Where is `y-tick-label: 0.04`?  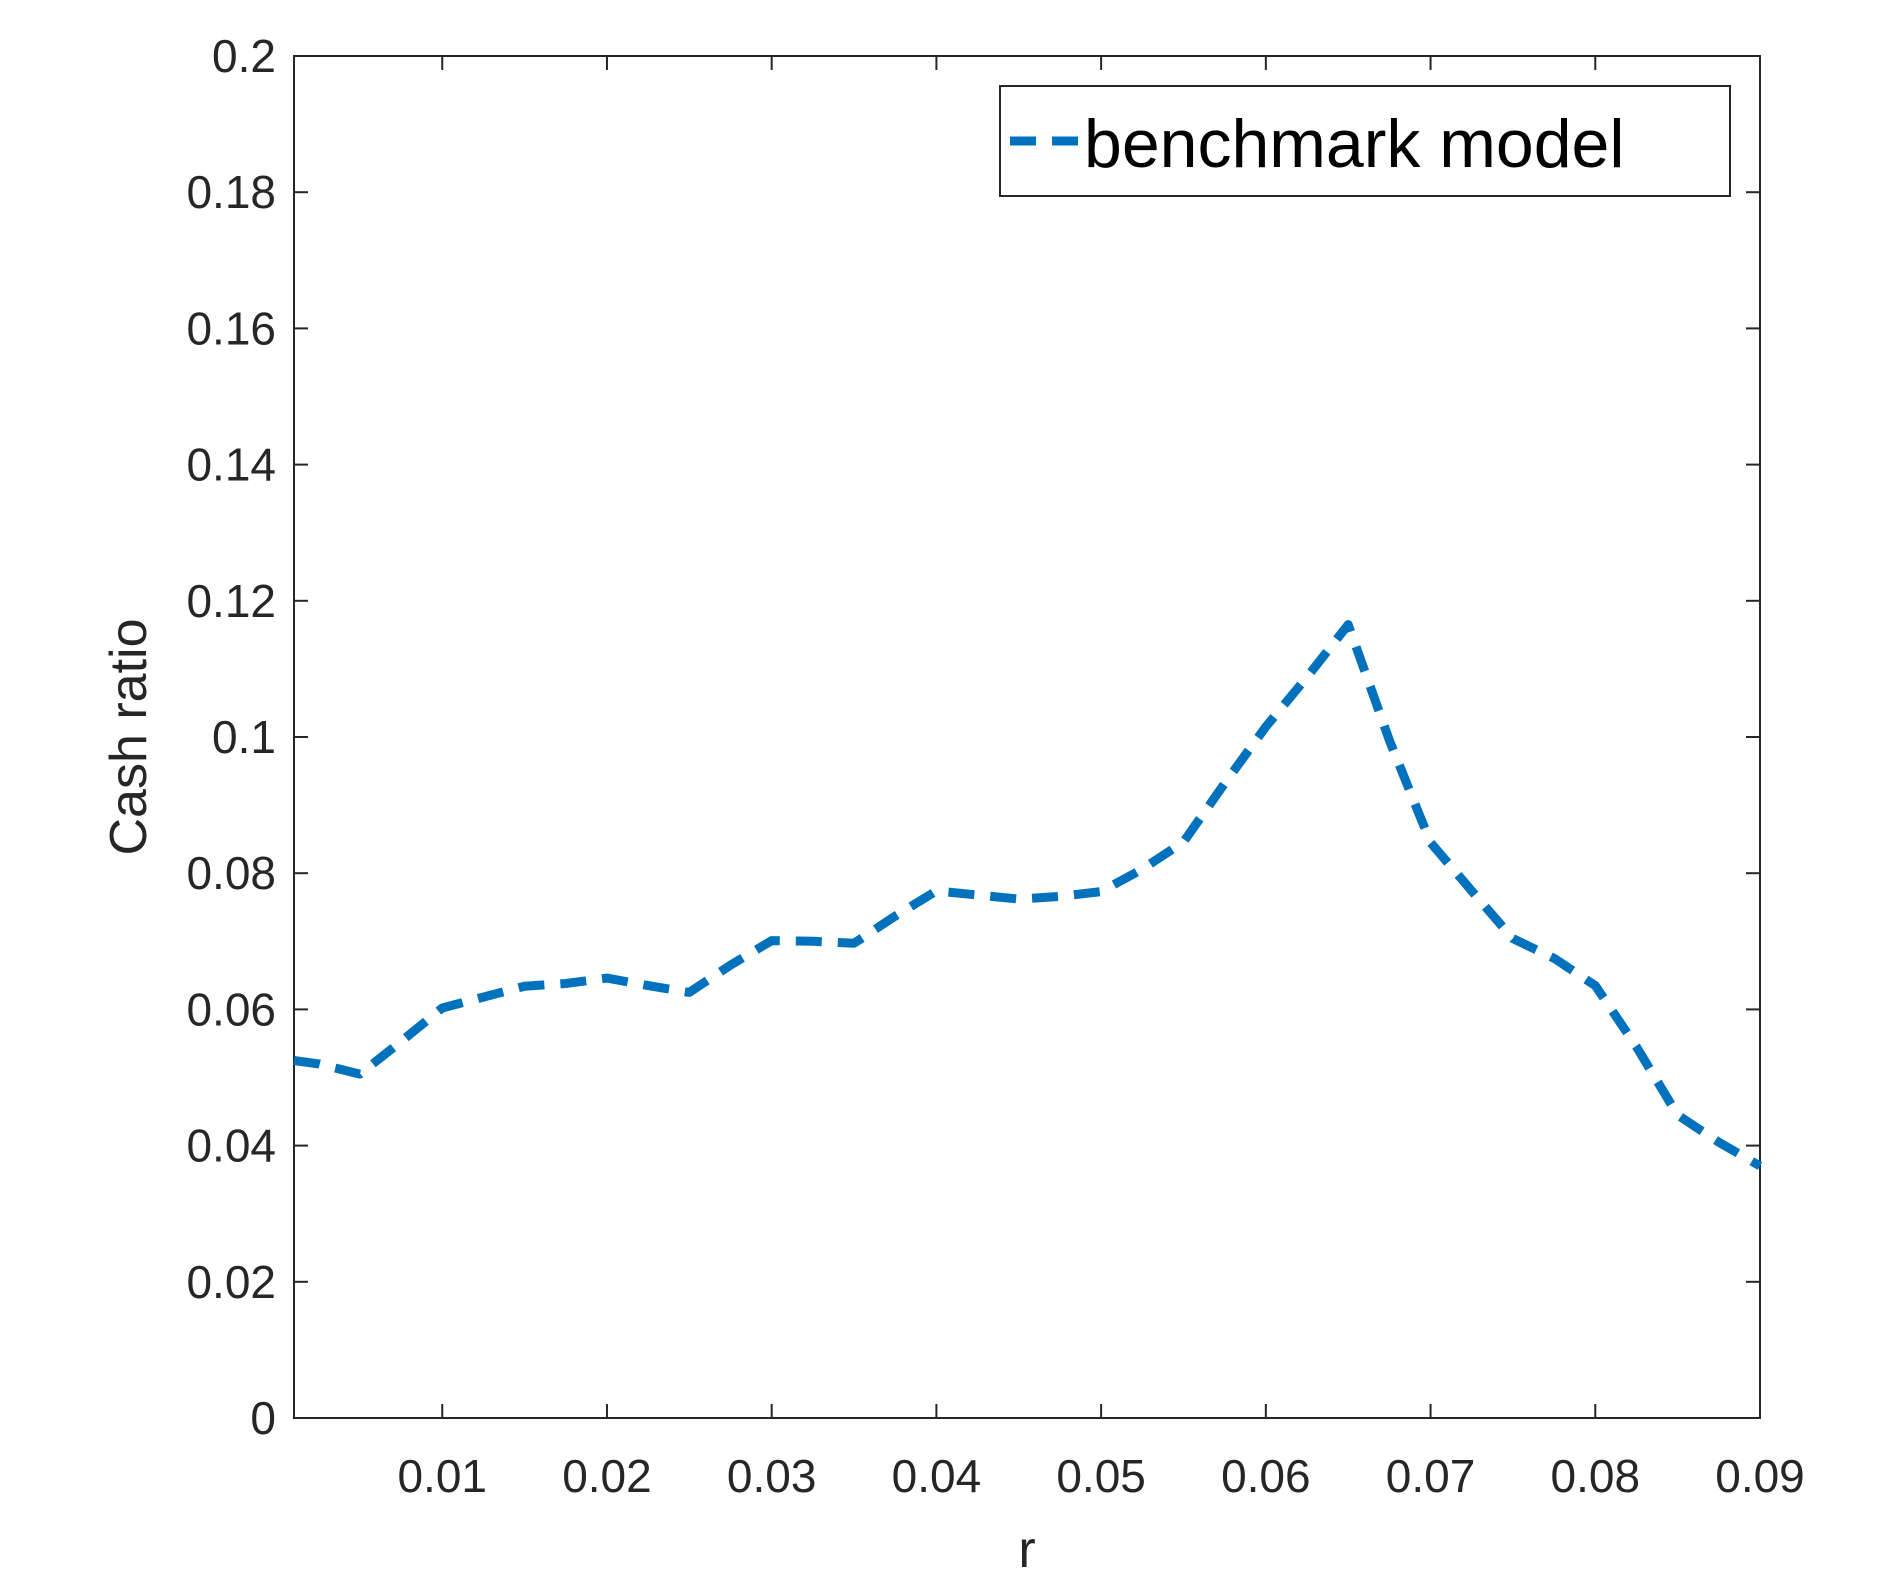
y-tick-label: 0.04 is located at coordinates (231, 1146).